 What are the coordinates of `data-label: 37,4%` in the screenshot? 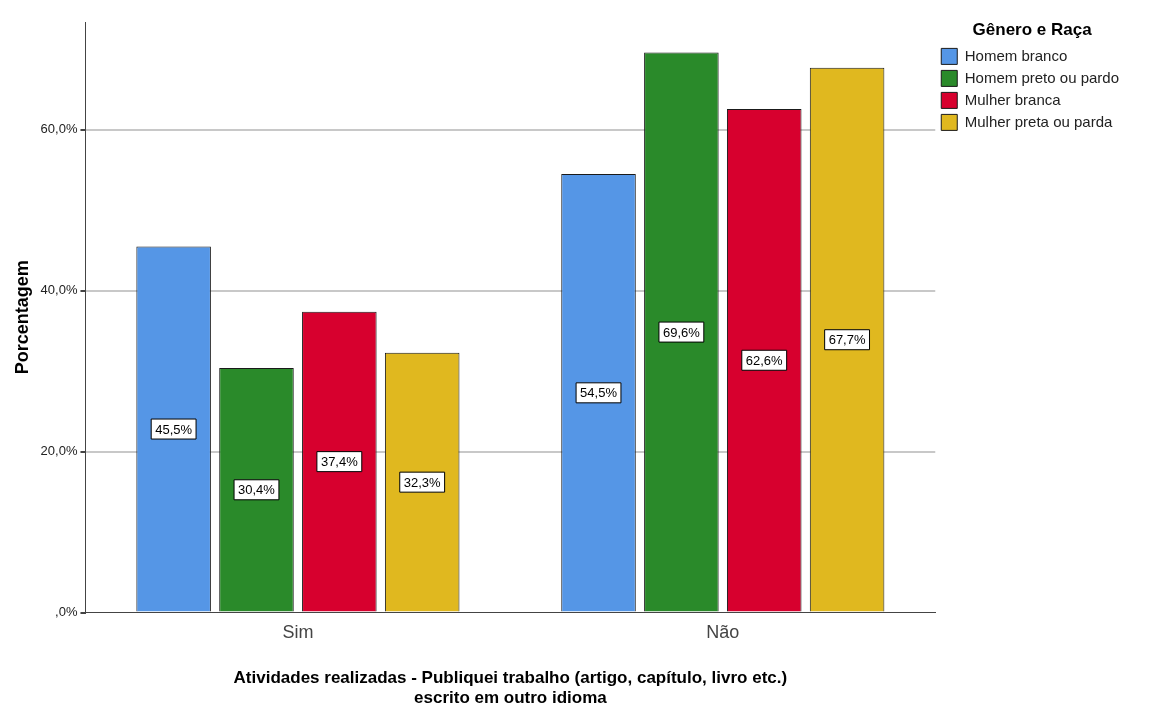 It's located at (339, 462).